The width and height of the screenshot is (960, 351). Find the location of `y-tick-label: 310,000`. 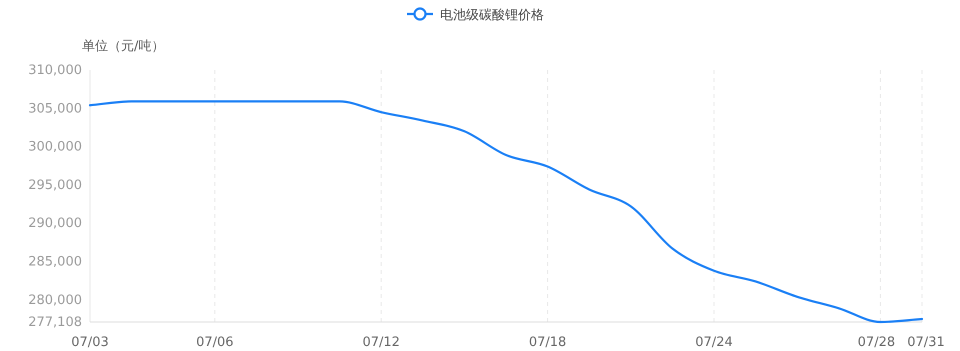

y-tick-label: 310,000 is located at coordinates (55, 70).